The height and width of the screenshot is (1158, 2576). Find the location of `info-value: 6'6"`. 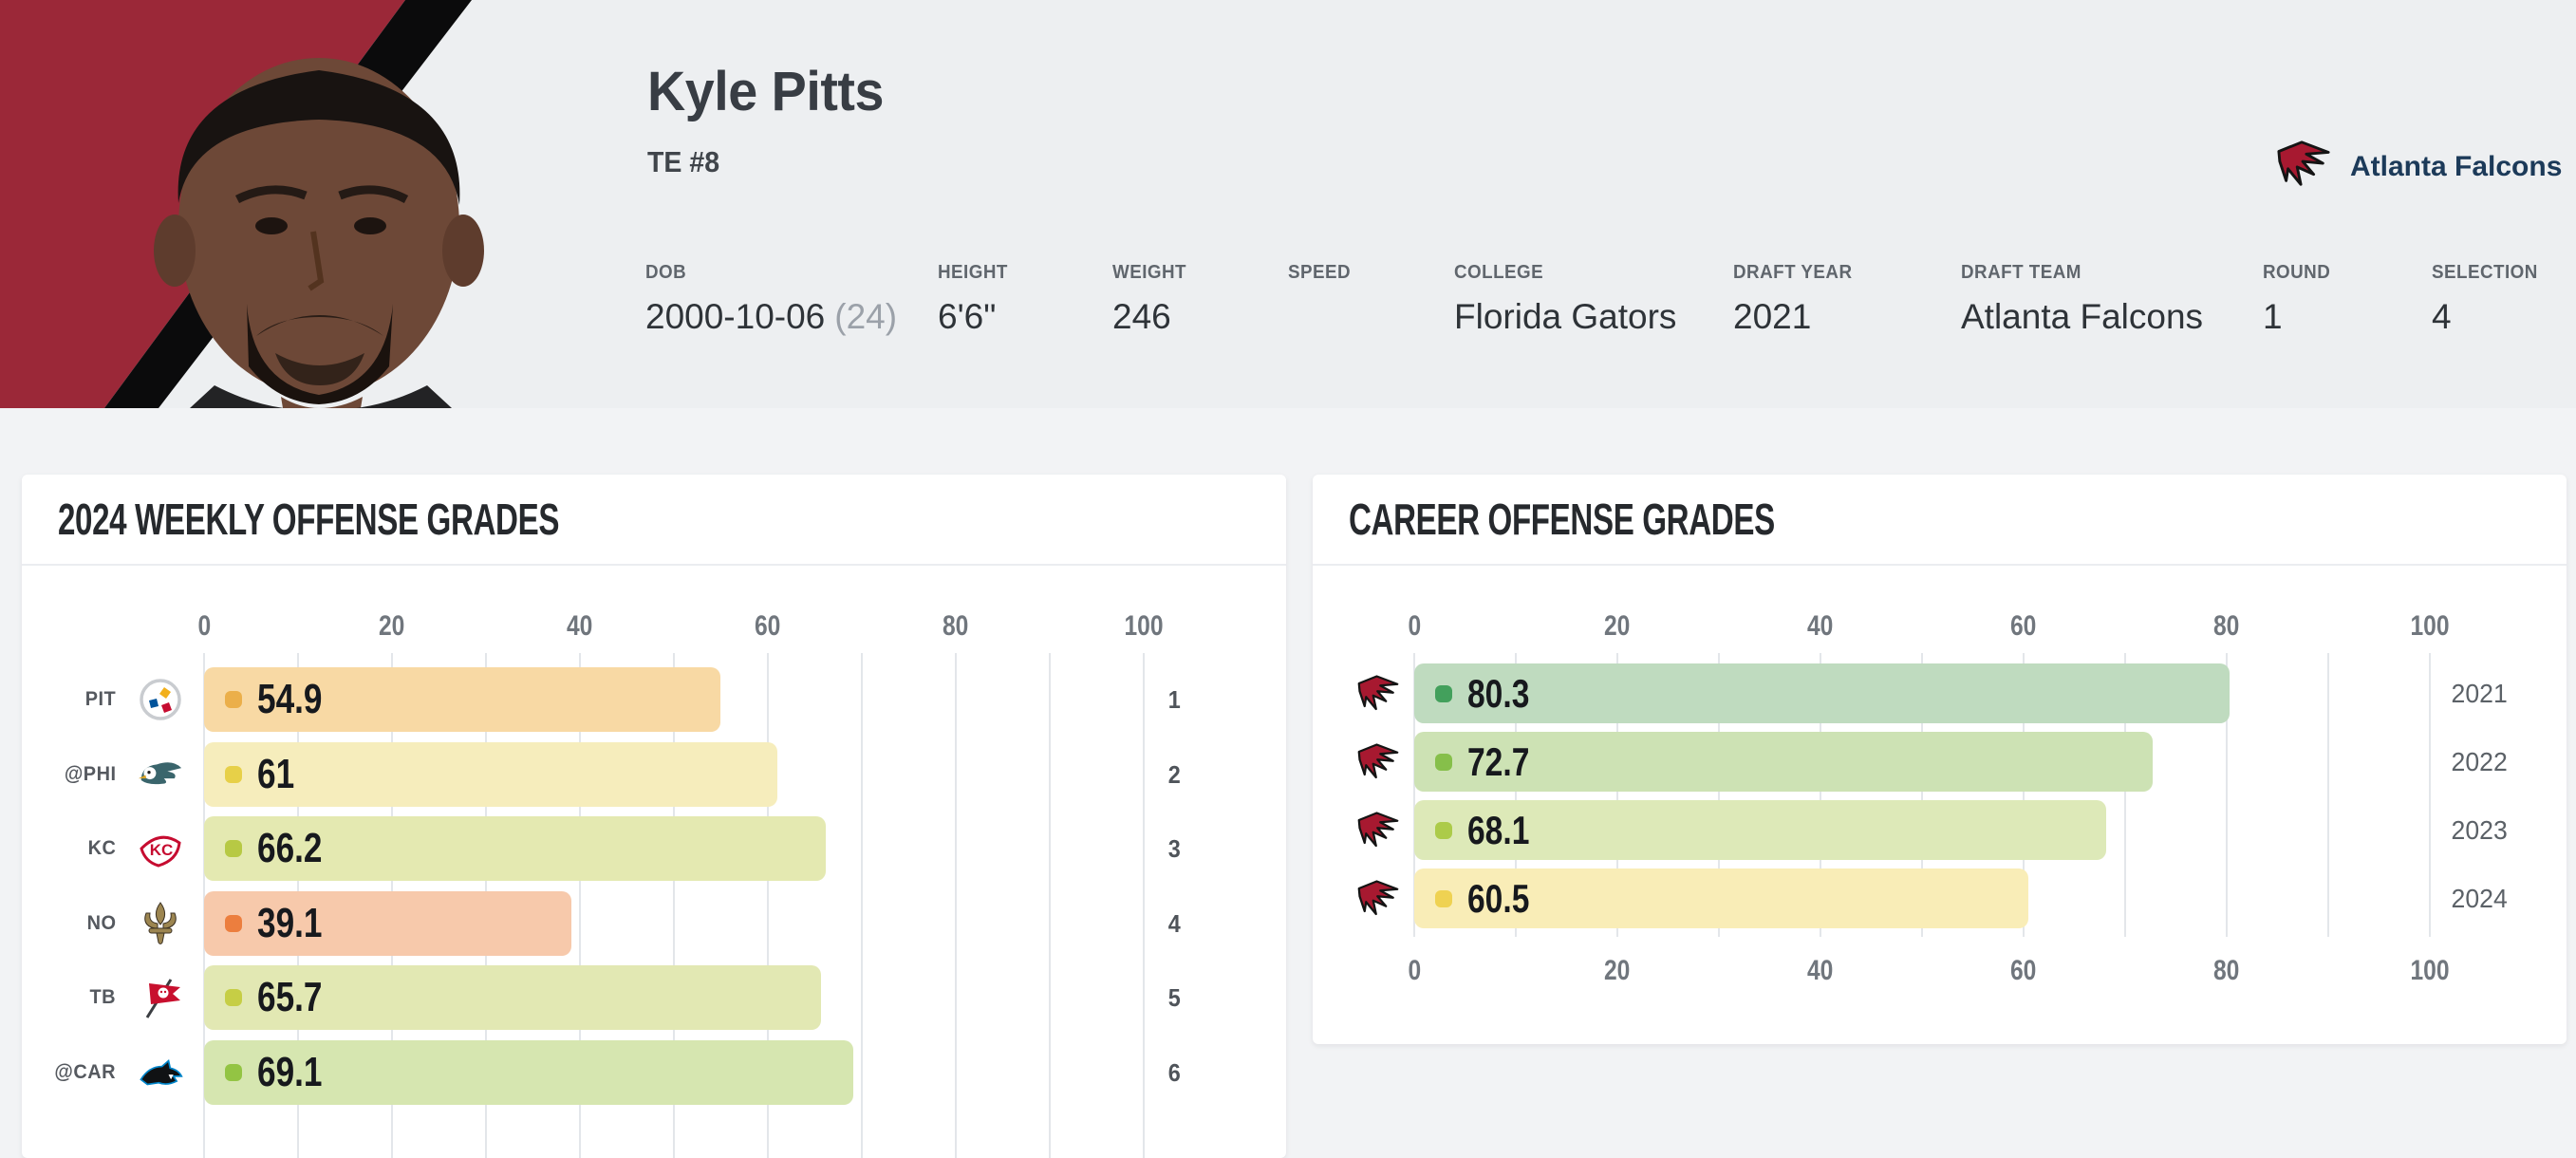

info-value: 6'6" is located at coordinates (968, 316).